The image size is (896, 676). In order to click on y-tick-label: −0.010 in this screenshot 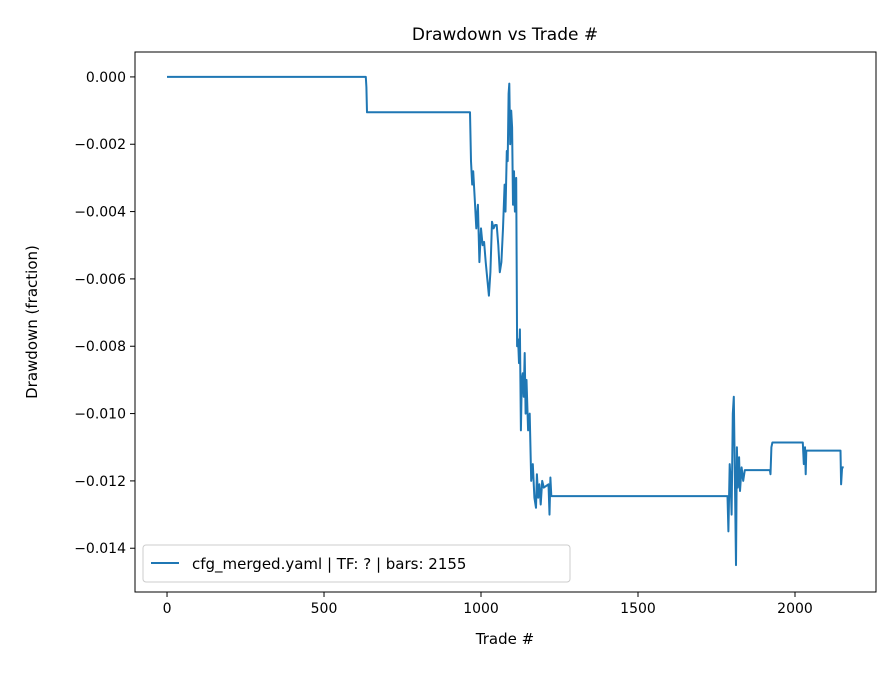, I will do `click(100, 415)`.